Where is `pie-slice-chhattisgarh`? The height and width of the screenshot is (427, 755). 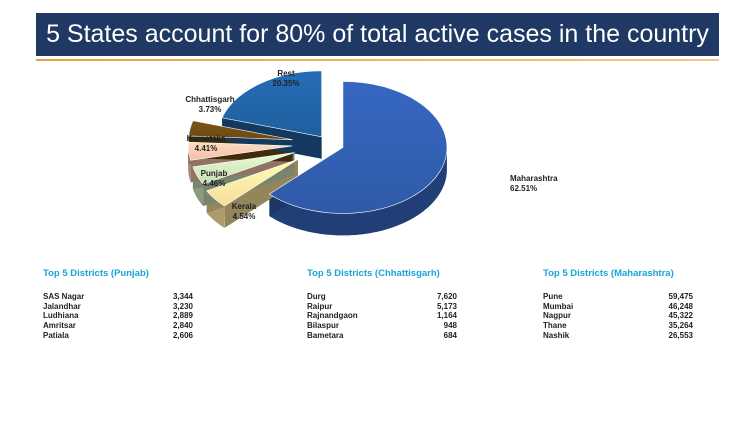 pie-slice-chhattisgarh is located at coordinates (240, 130).